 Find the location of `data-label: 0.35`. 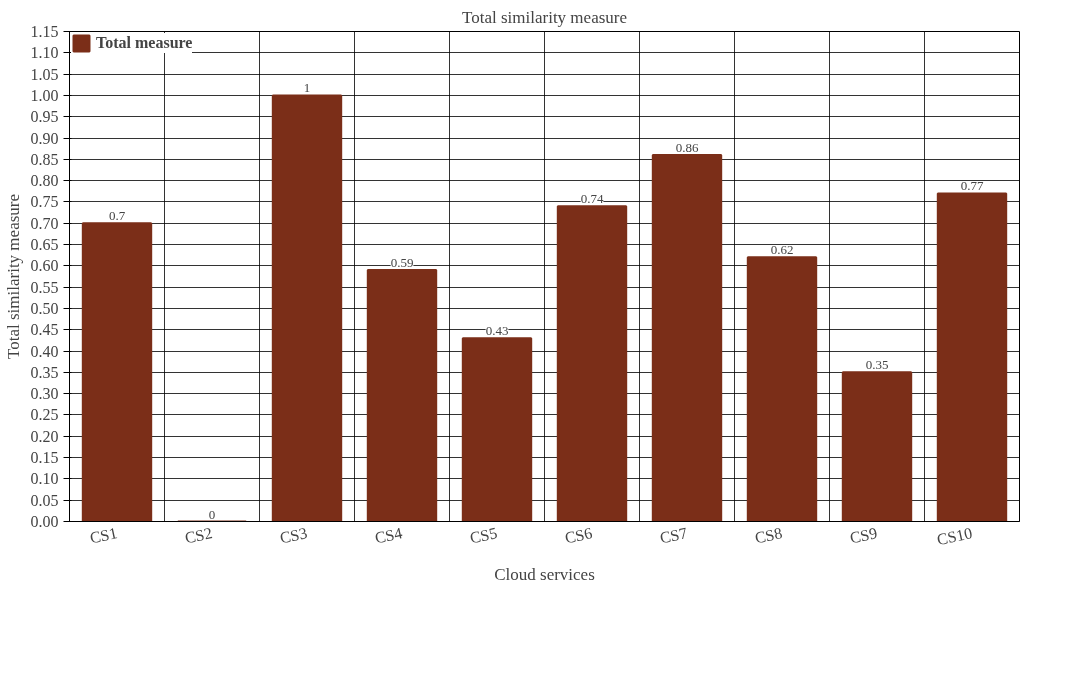

data-label: 0.35 is located at coordinates (877, 365).